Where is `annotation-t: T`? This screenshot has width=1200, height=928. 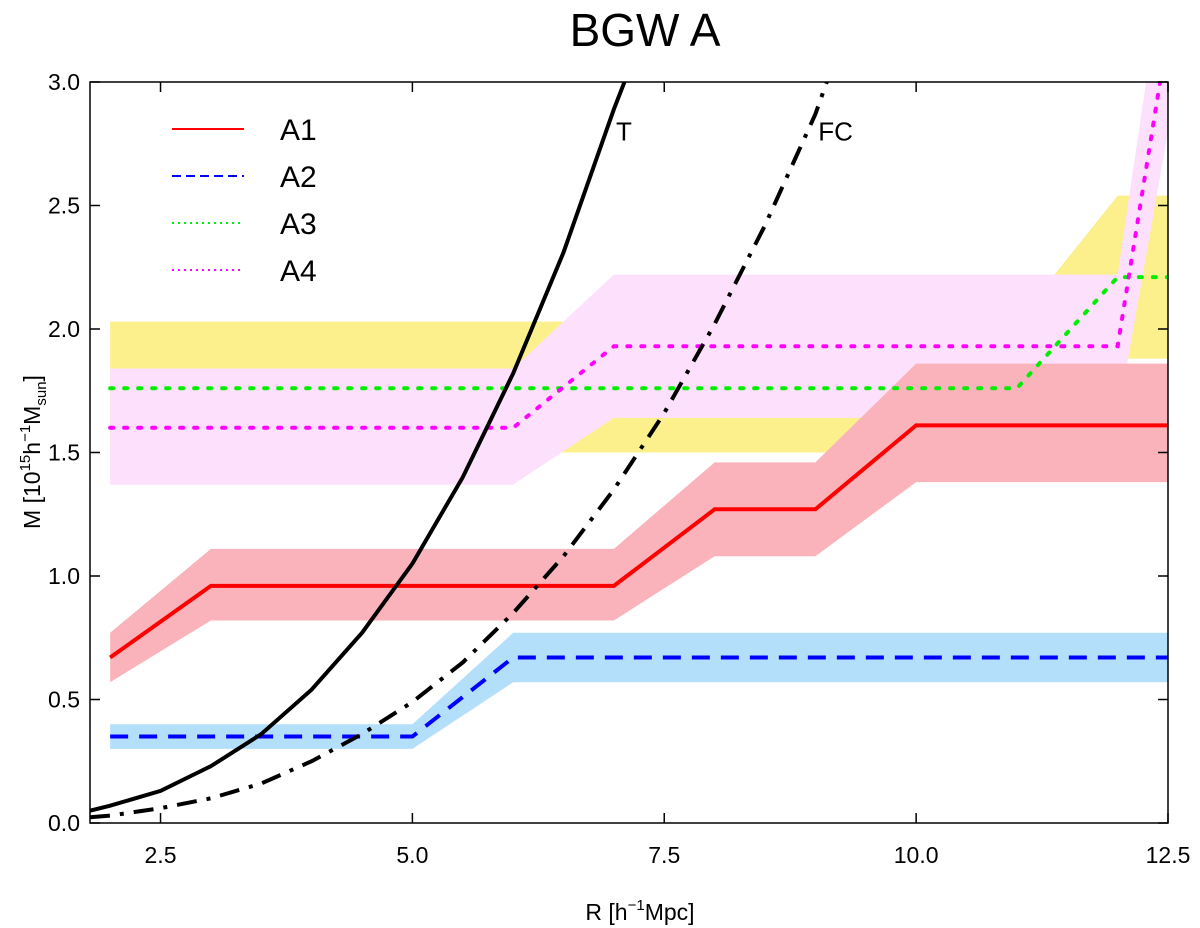
annotation-t: T is located at coordinates (624, 131).